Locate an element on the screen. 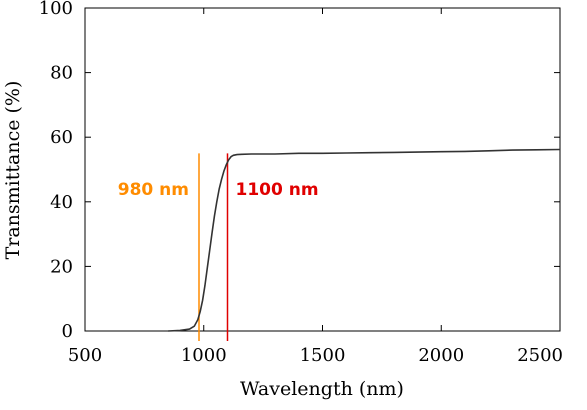 The height and width of the screenshot is (410, 587). annotation-label: 1100 nm is located at coordinates (277, 190).